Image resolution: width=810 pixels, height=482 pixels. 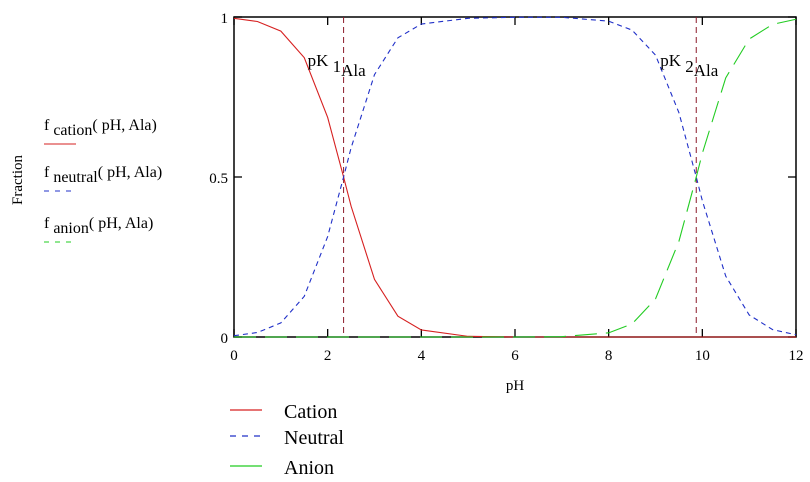 What do you see at coordinates (515, 386) in the screenshot?
I see `x-axis-label: pH` at bounding box center [515, 386].